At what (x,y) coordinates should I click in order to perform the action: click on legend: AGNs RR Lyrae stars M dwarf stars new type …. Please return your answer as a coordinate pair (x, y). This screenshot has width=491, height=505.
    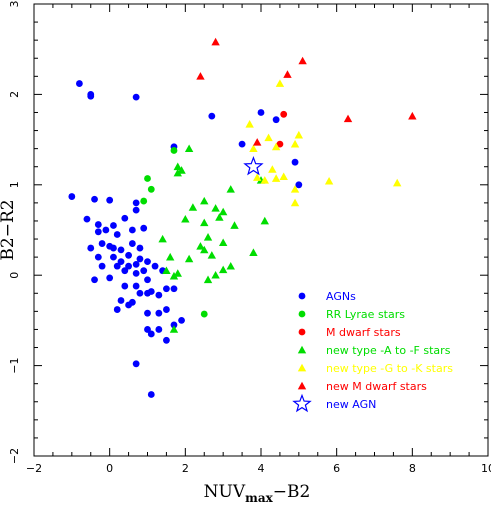
    Looking at the image, I should click on (372, 351).